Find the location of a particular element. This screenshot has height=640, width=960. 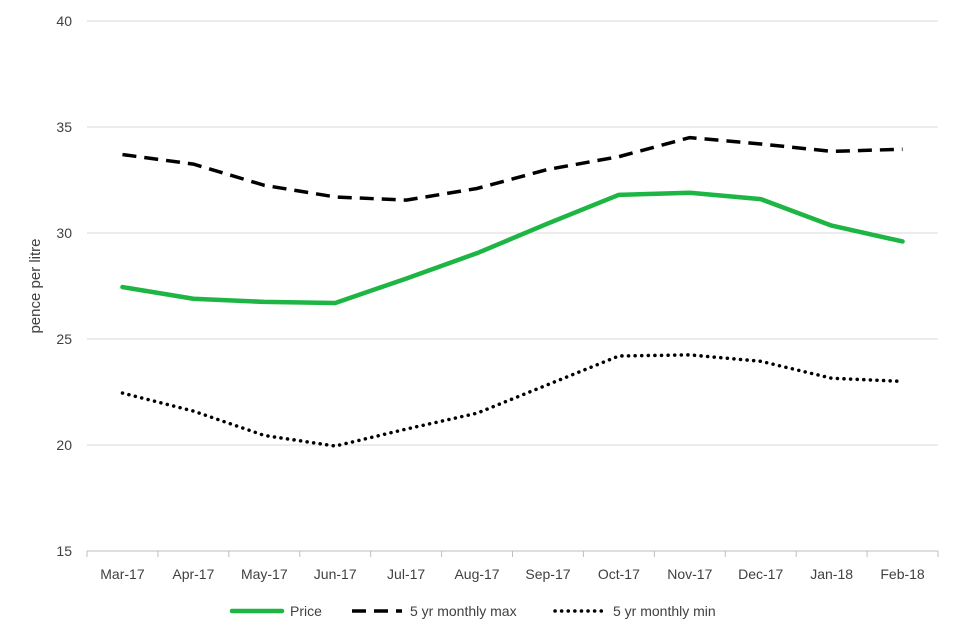

x-tick-label: Apr-17 is located at coordinates (193, 574).